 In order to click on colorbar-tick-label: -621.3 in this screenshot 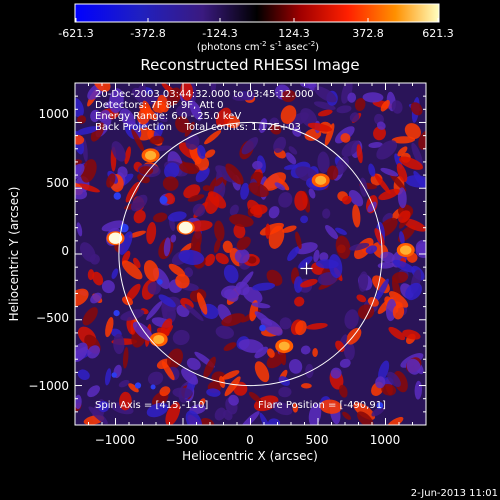, I will do `click(75, 33)`.